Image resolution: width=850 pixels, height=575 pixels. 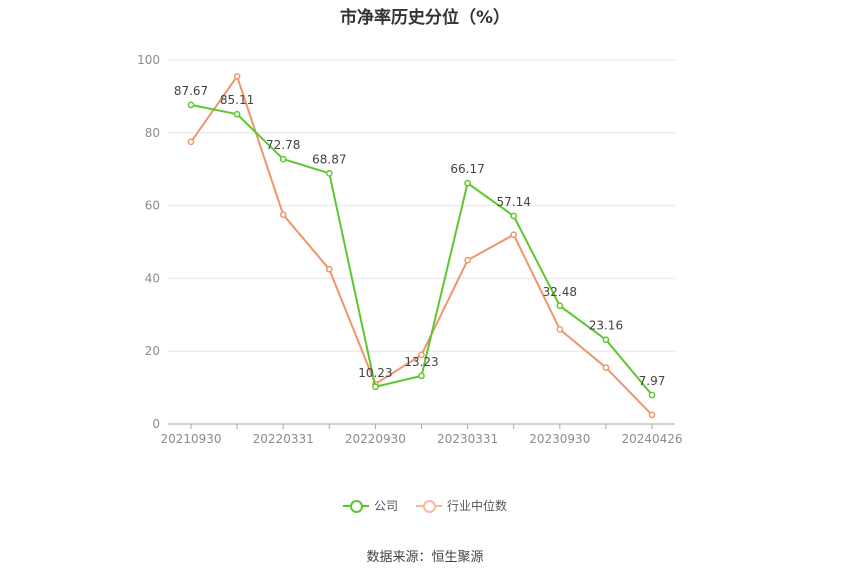 I want to click on data-label-company: 10.23, so click(x=375, y=373).